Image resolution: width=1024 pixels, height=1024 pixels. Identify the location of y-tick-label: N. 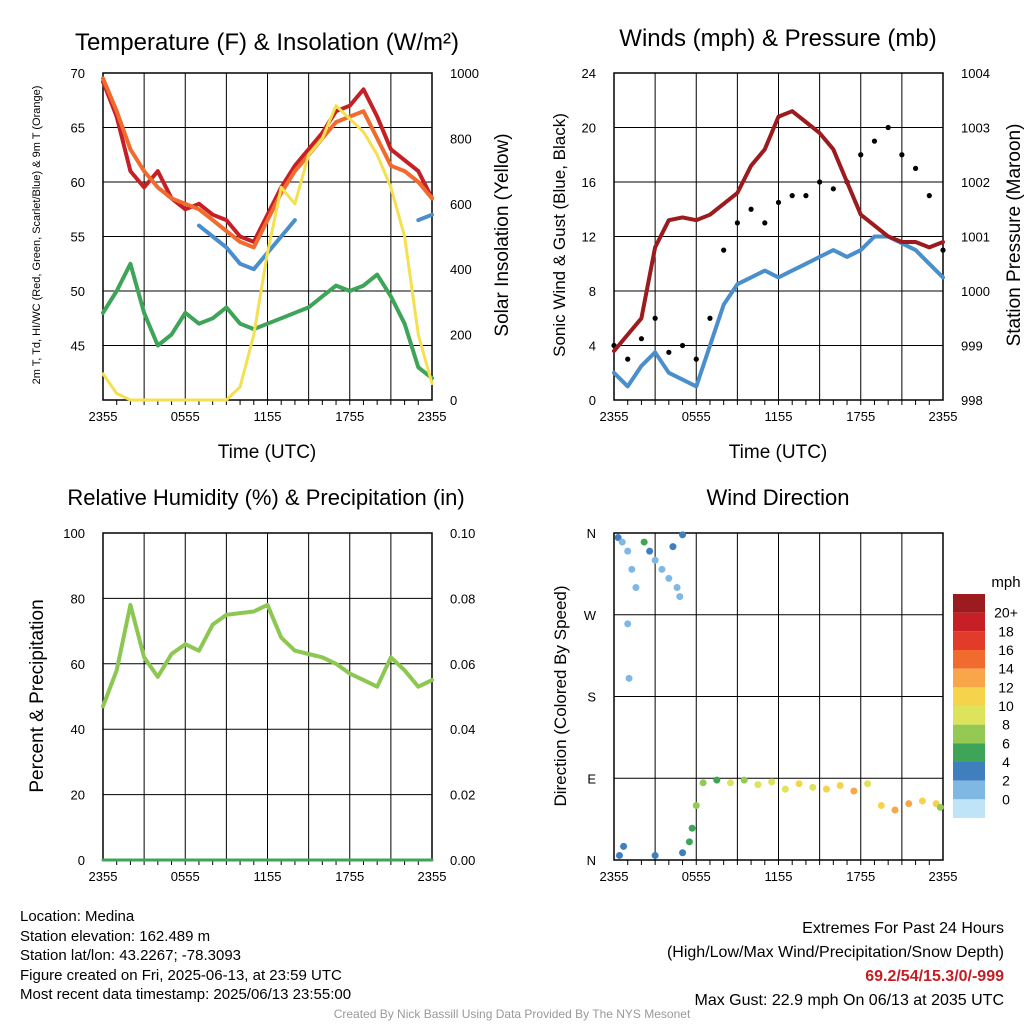
(591, 533).